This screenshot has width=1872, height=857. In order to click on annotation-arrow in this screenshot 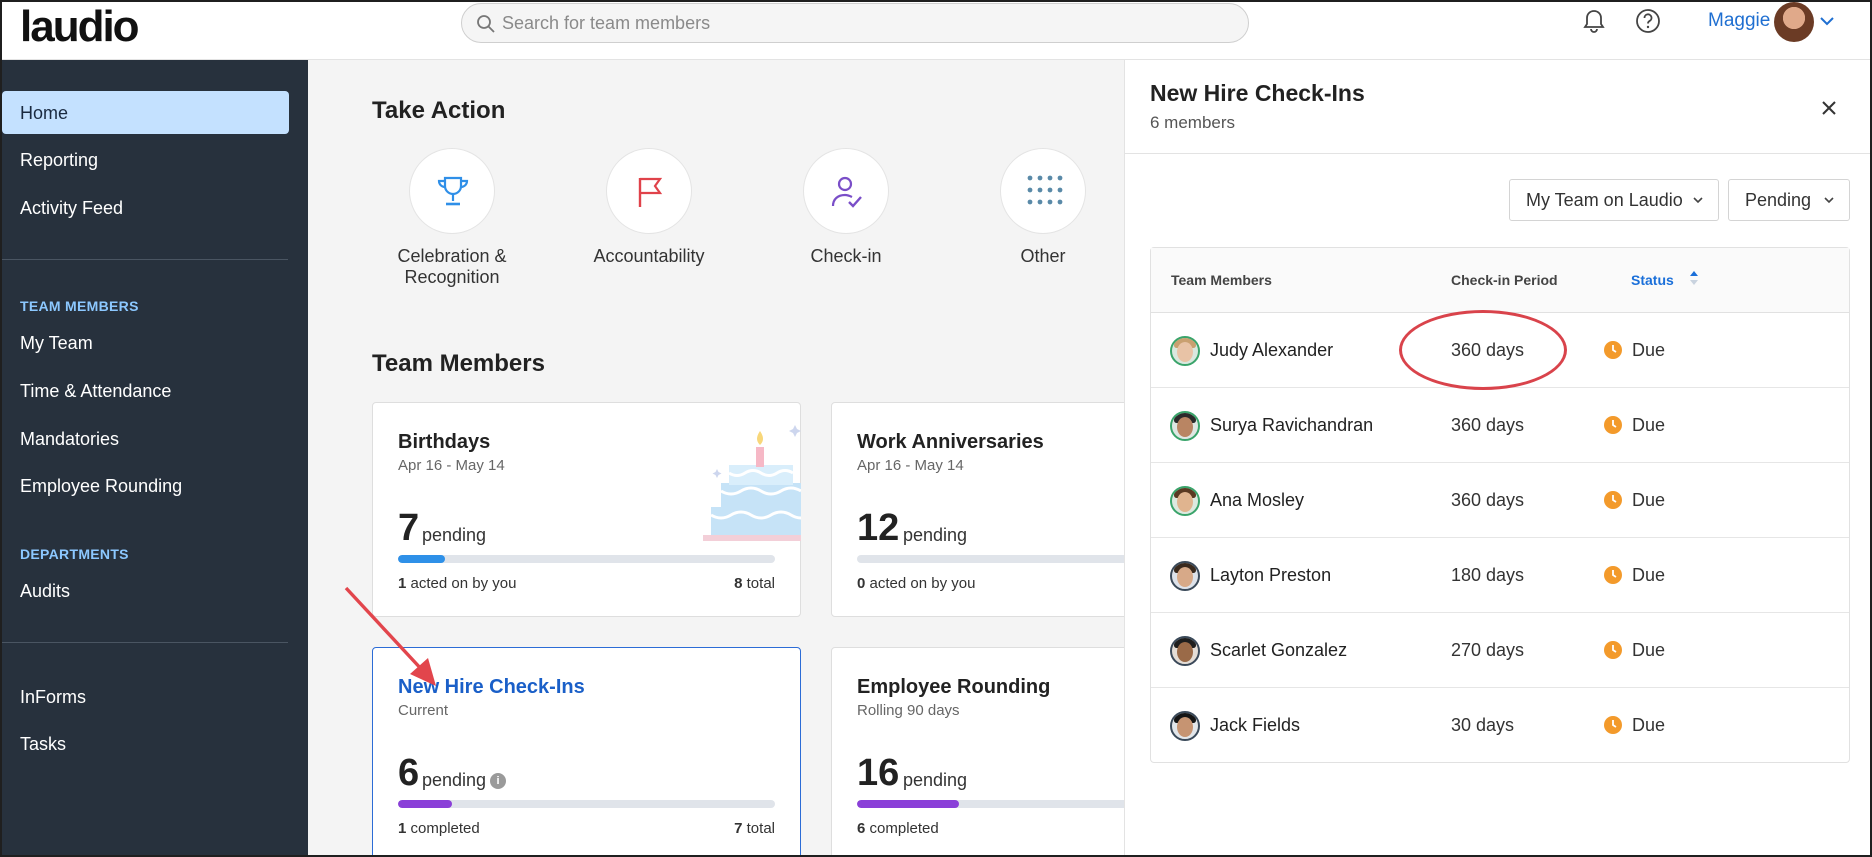, I will do `click(390, 636)`.